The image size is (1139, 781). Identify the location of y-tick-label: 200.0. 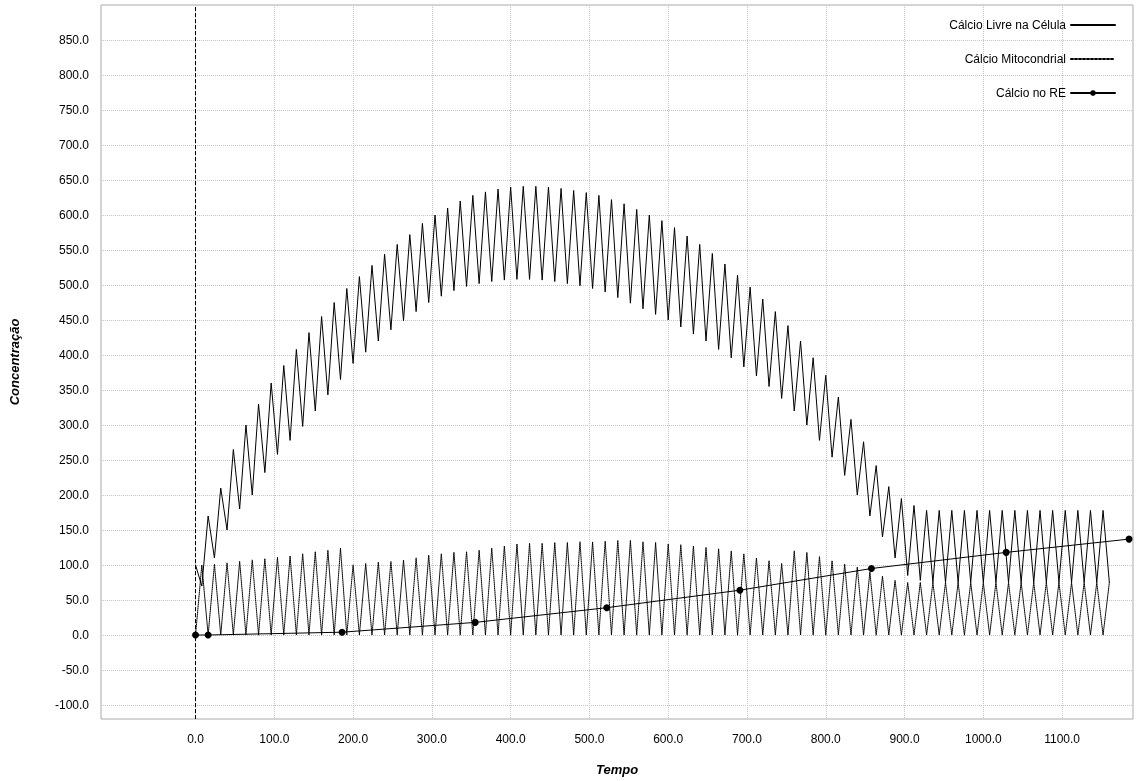
(74, 495).